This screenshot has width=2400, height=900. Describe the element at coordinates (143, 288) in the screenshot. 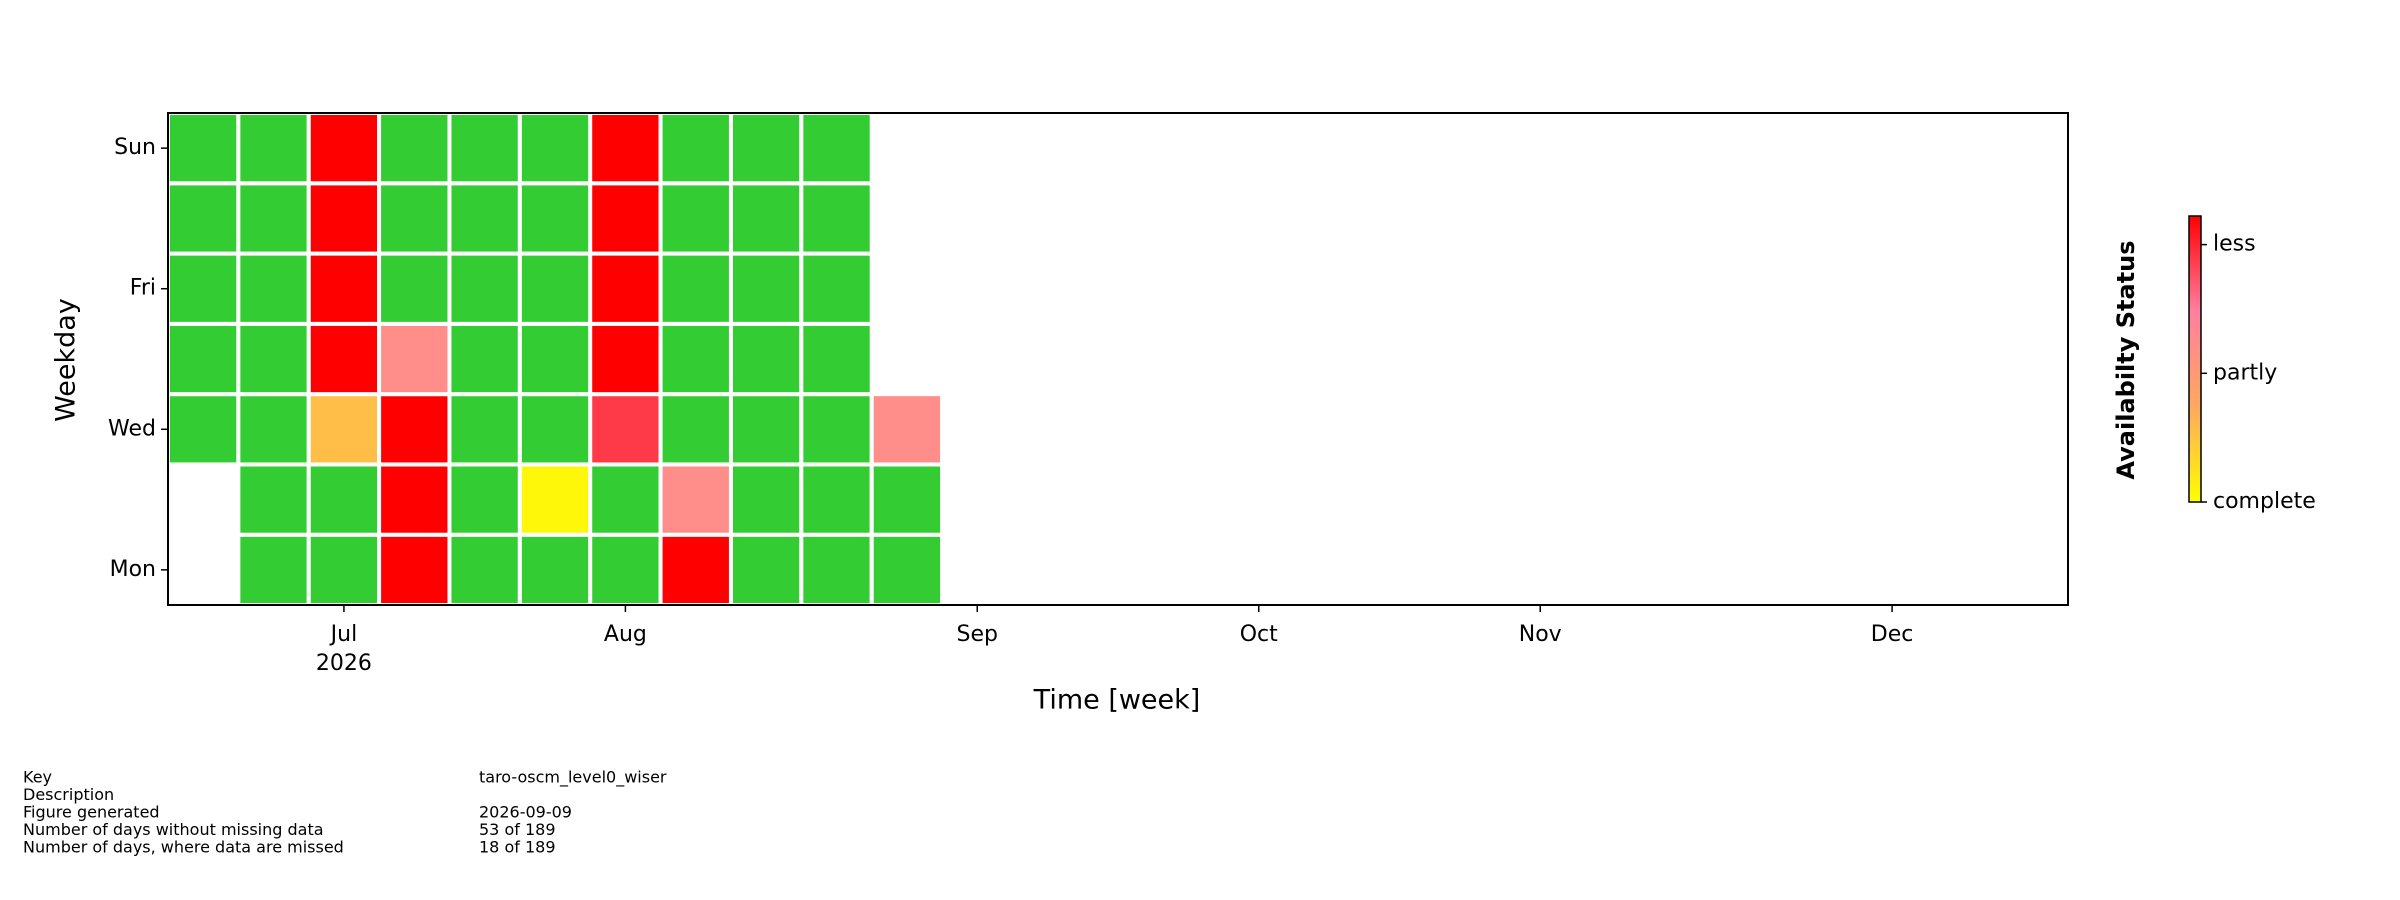

I see `y-tick-label: Fri` at that location.